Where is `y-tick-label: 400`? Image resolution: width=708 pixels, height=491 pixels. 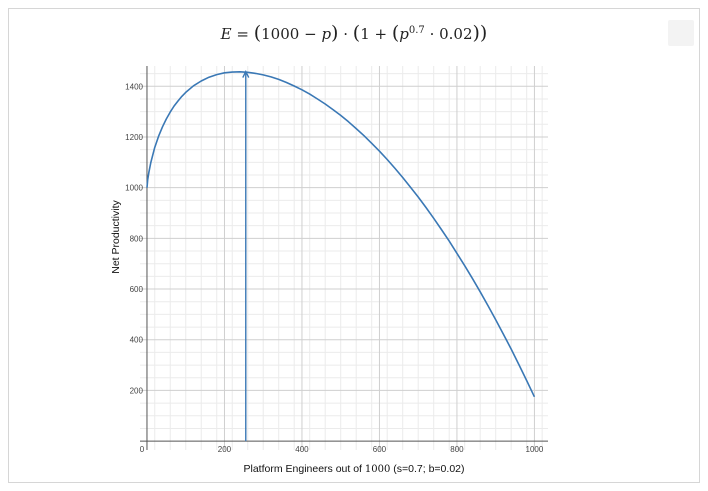
y-tick-label: 400 is located at coordinates (137, 340).